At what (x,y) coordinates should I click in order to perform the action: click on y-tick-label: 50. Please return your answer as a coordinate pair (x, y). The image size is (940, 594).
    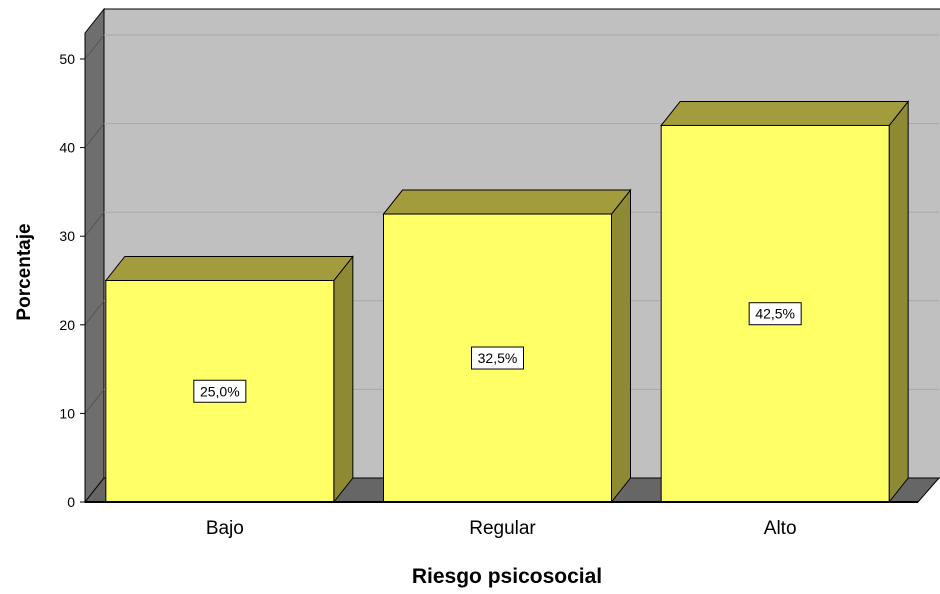
    Looking at the image, I should click on (67, 59).